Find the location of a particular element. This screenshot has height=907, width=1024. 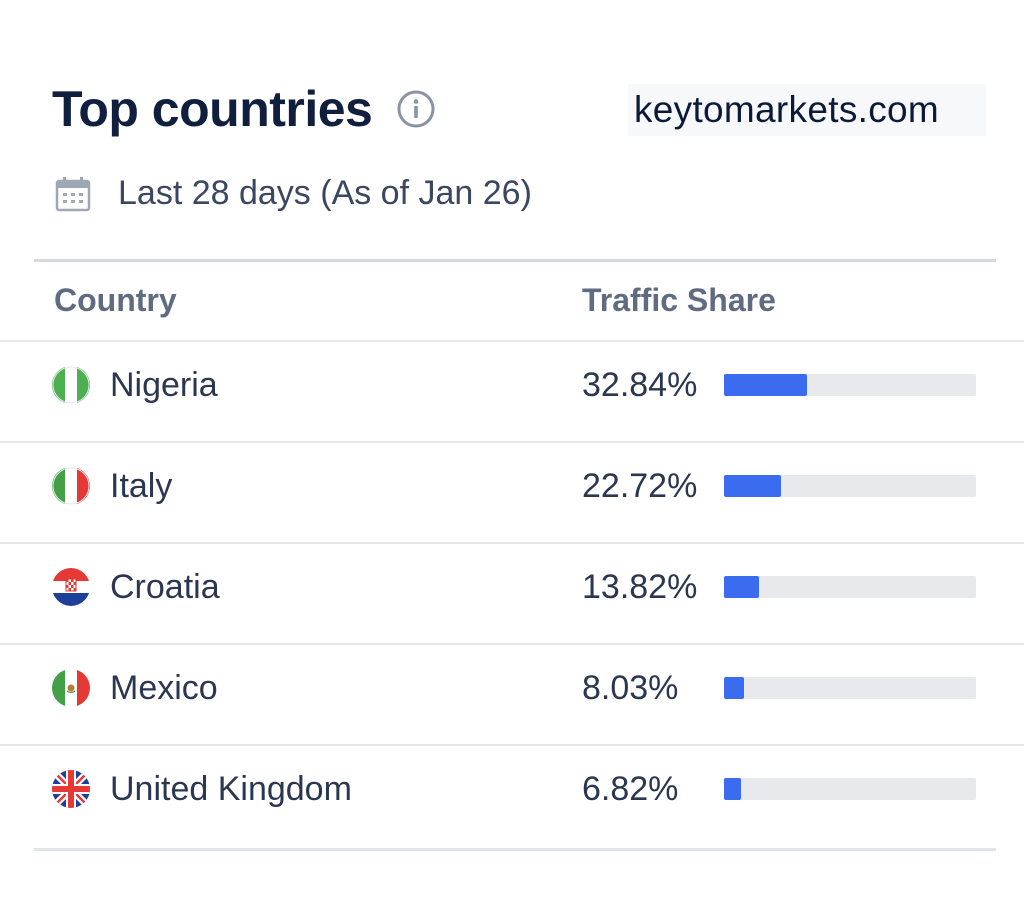

title-row: Top countries is located at coordinates (244, 109).